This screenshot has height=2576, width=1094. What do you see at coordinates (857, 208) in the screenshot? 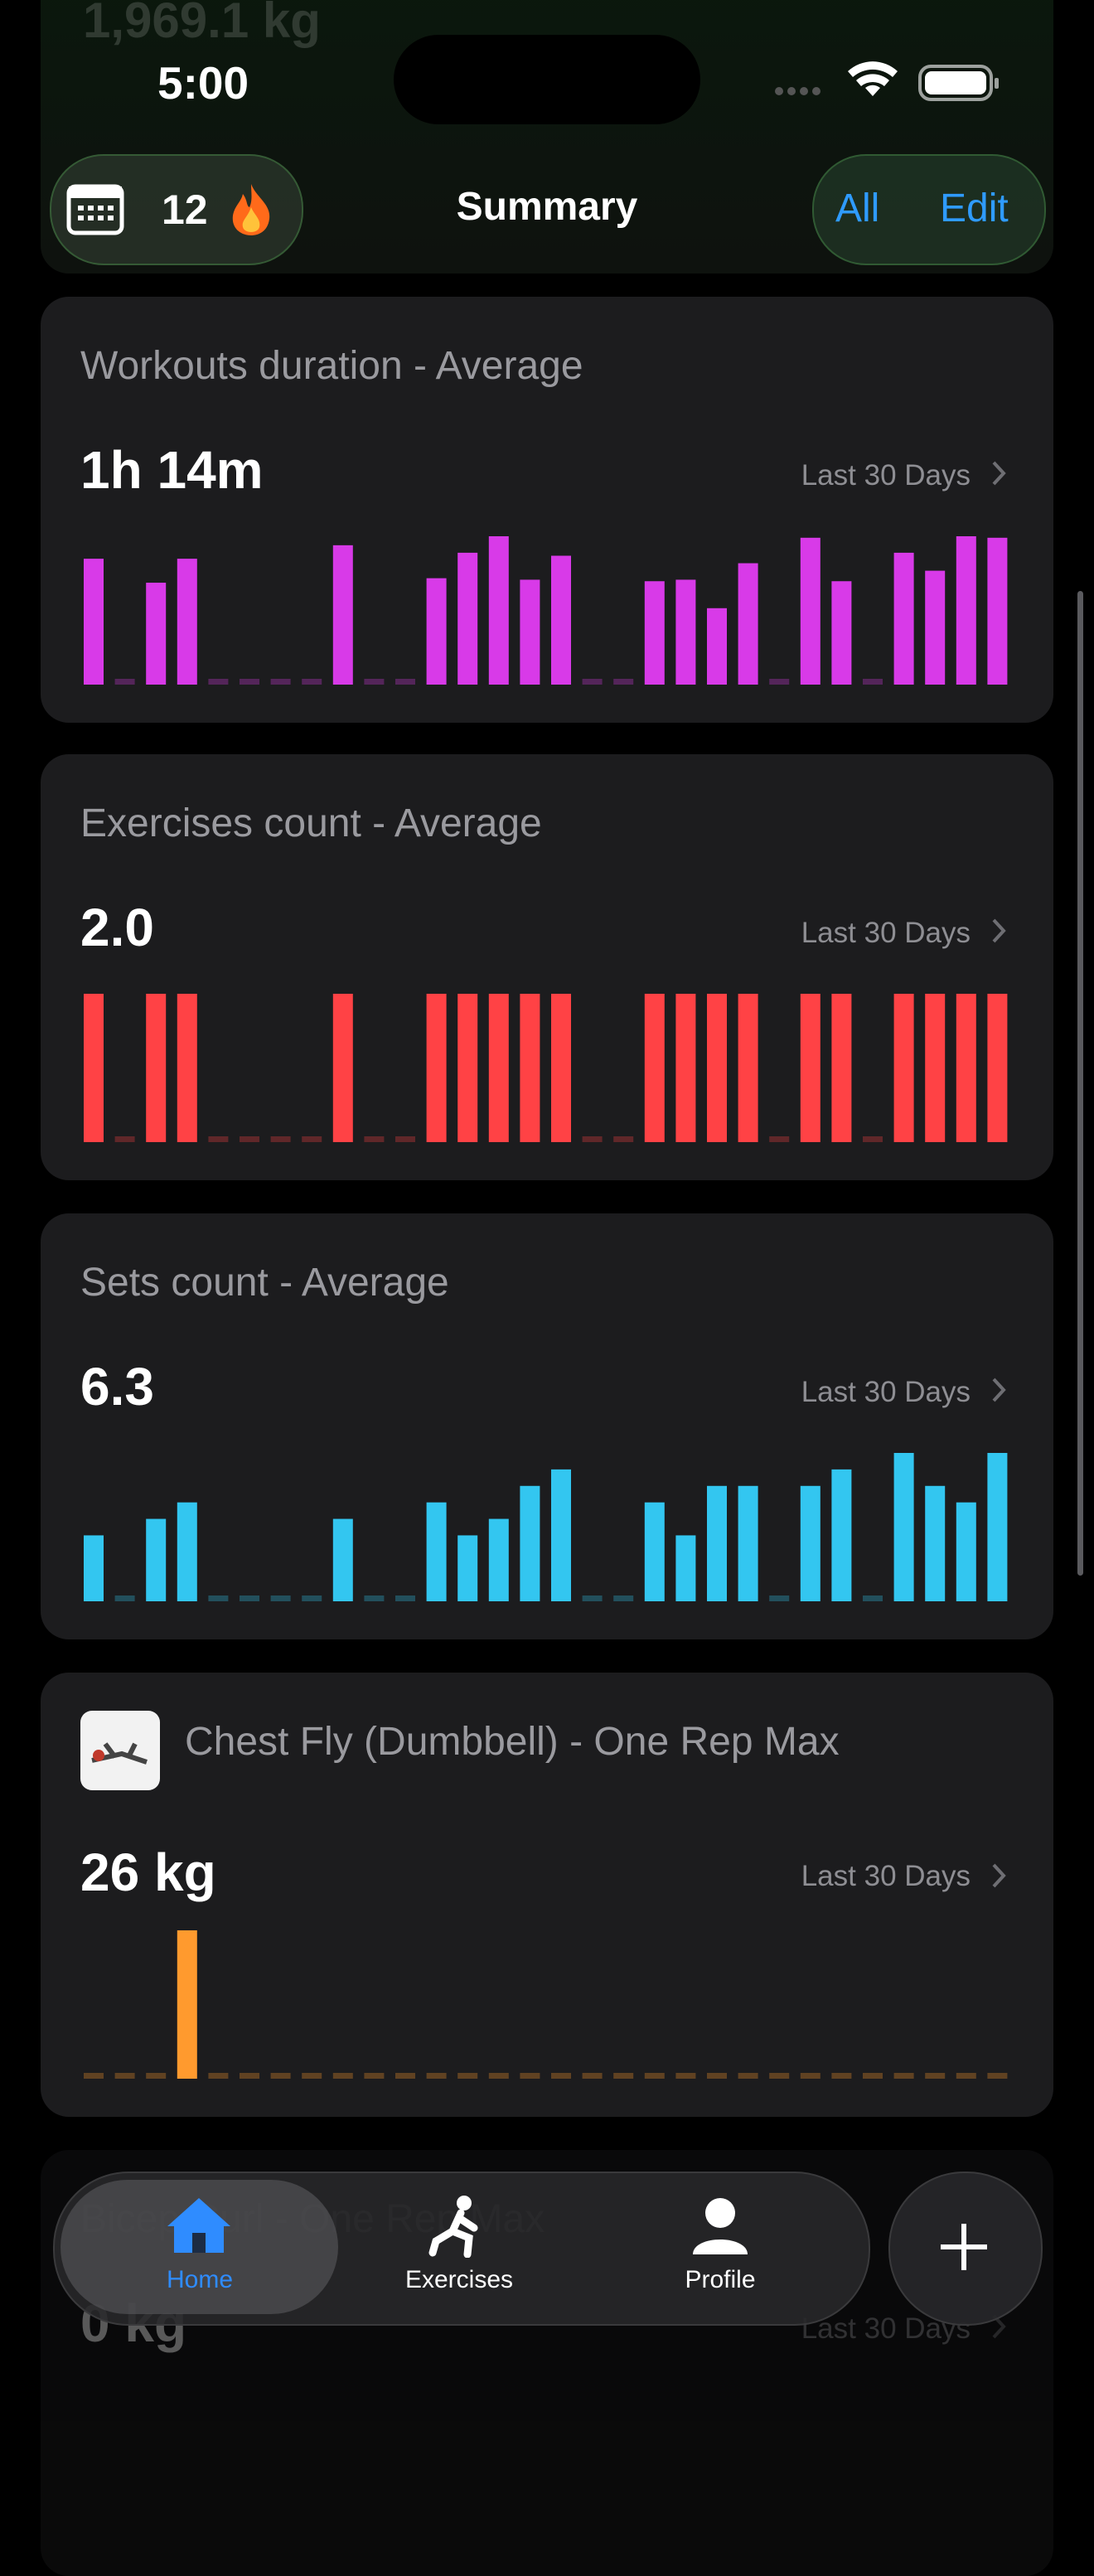
I see `all-button: All` at bounding box center [857, 208].